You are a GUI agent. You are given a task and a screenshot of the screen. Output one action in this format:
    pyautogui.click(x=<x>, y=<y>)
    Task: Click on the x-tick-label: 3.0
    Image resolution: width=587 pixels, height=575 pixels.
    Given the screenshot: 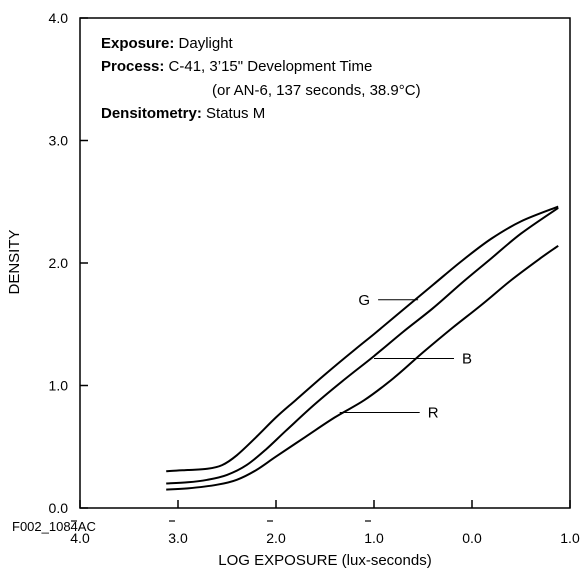 What is the action you would take?
    pyautogui.click(x=178, y=538)
    